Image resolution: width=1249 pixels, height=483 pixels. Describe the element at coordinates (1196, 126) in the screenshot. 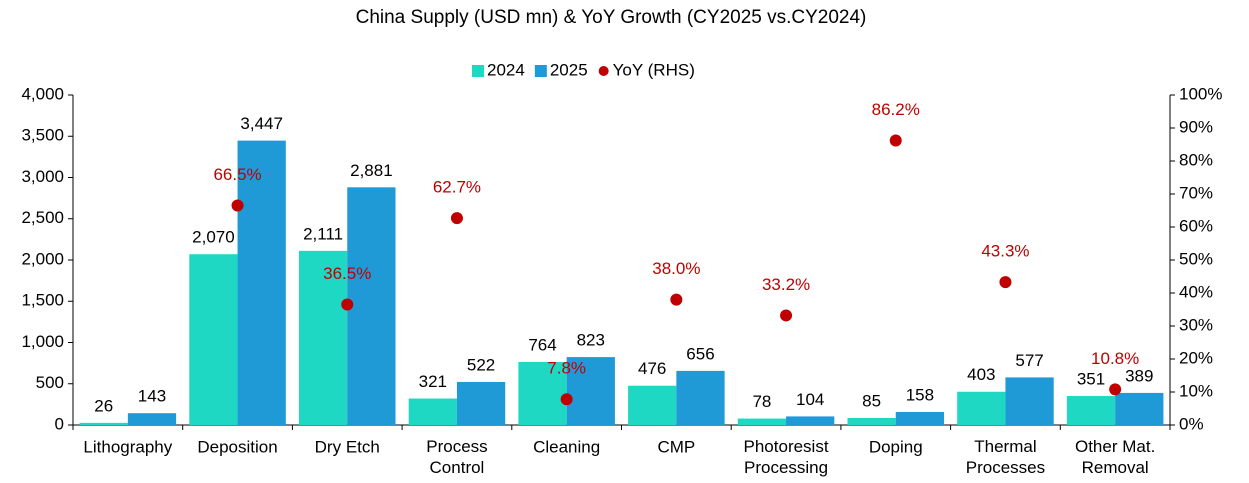

I see `y2-tick-label: 90%` at that location.